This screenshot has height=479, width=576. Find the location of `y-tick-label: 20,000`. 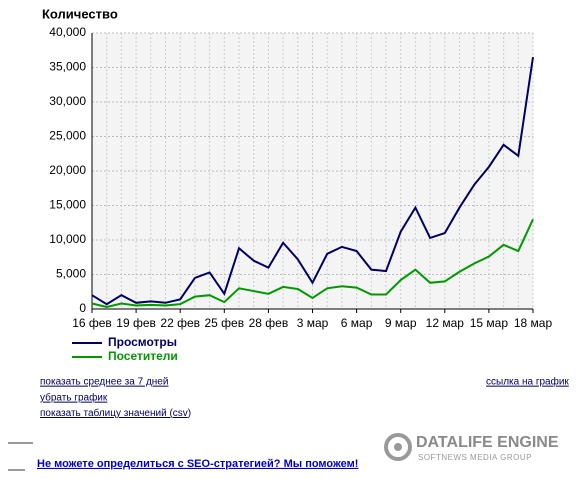

y-tick-label: 20,000 is located at coordinates (67, 170).